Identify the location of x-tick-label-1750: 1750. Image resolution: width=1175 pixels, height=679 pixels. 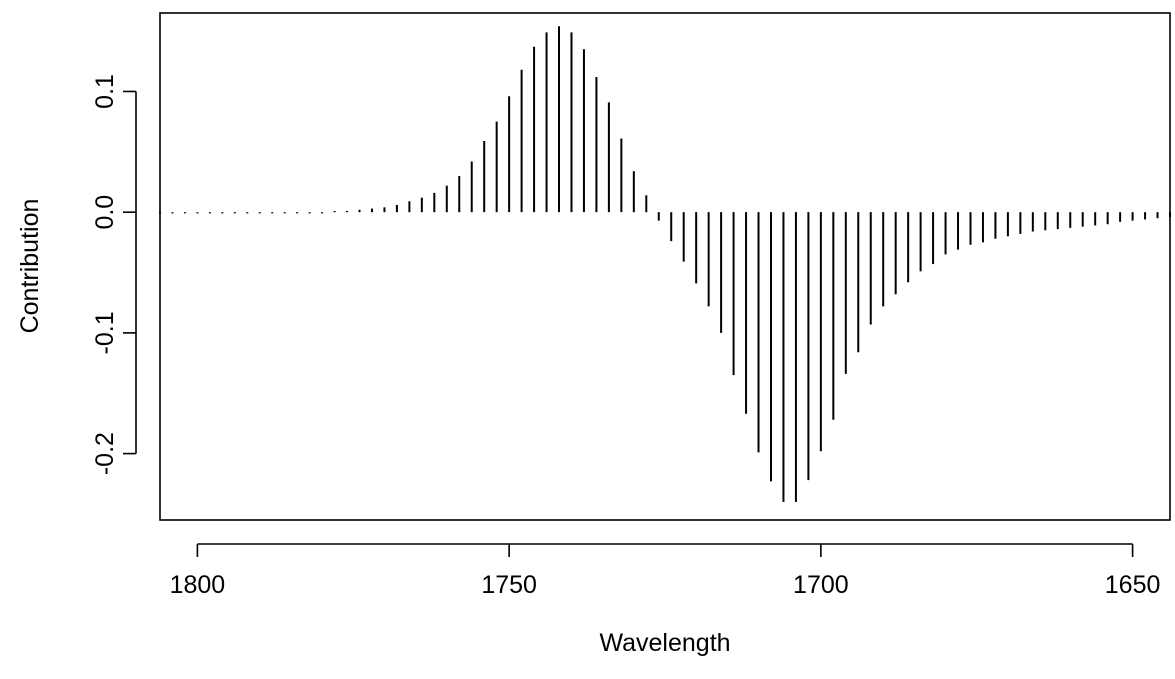
(509, 585).